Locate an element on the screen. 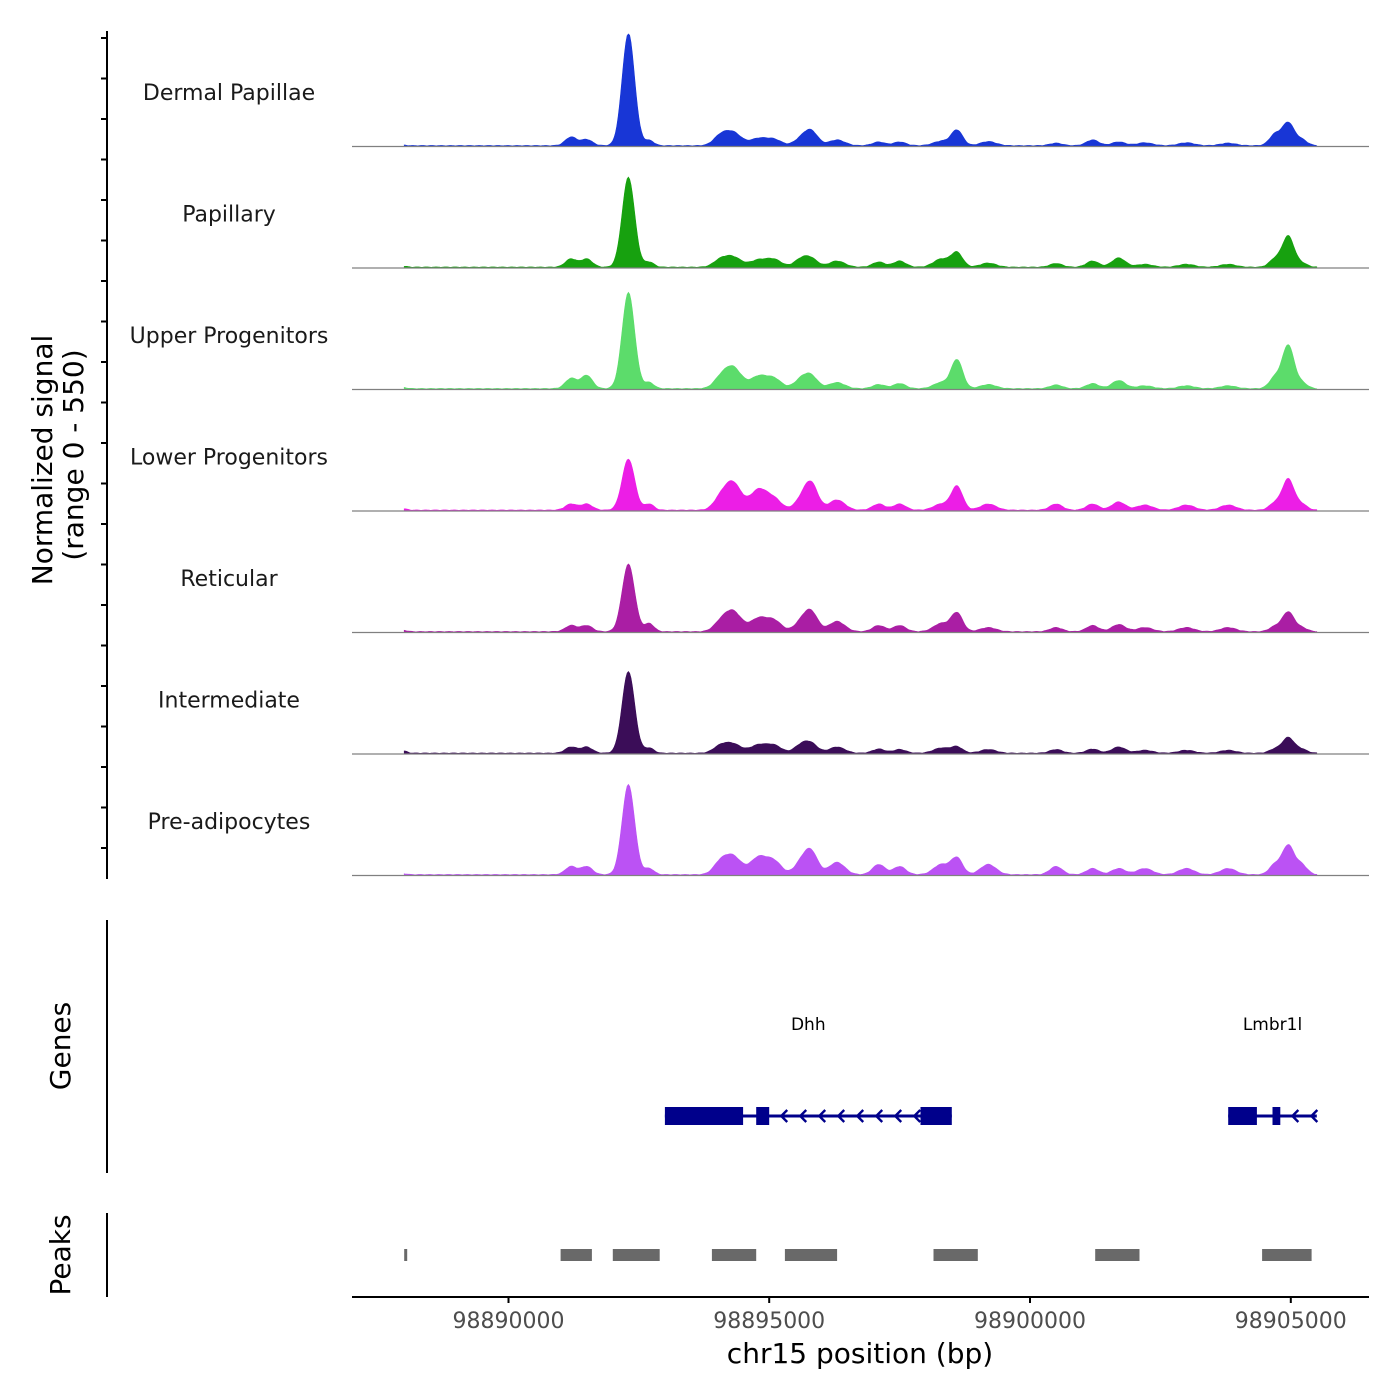  track-label: Pre-adipocytes is located at coordinates (229, 822).